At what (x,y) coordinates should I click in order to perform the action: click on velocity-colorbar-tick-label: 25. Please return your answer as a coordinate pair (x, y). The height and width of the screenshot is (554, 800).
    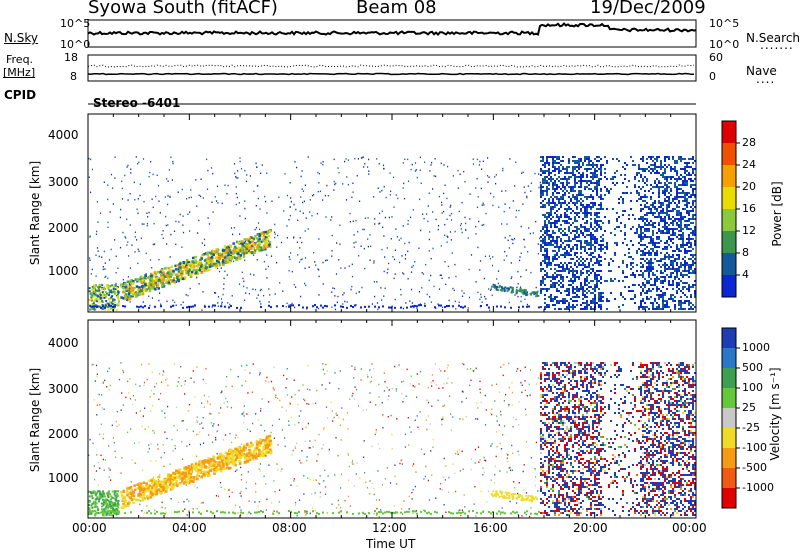
    Looking at the image, I should click on (749, 407).